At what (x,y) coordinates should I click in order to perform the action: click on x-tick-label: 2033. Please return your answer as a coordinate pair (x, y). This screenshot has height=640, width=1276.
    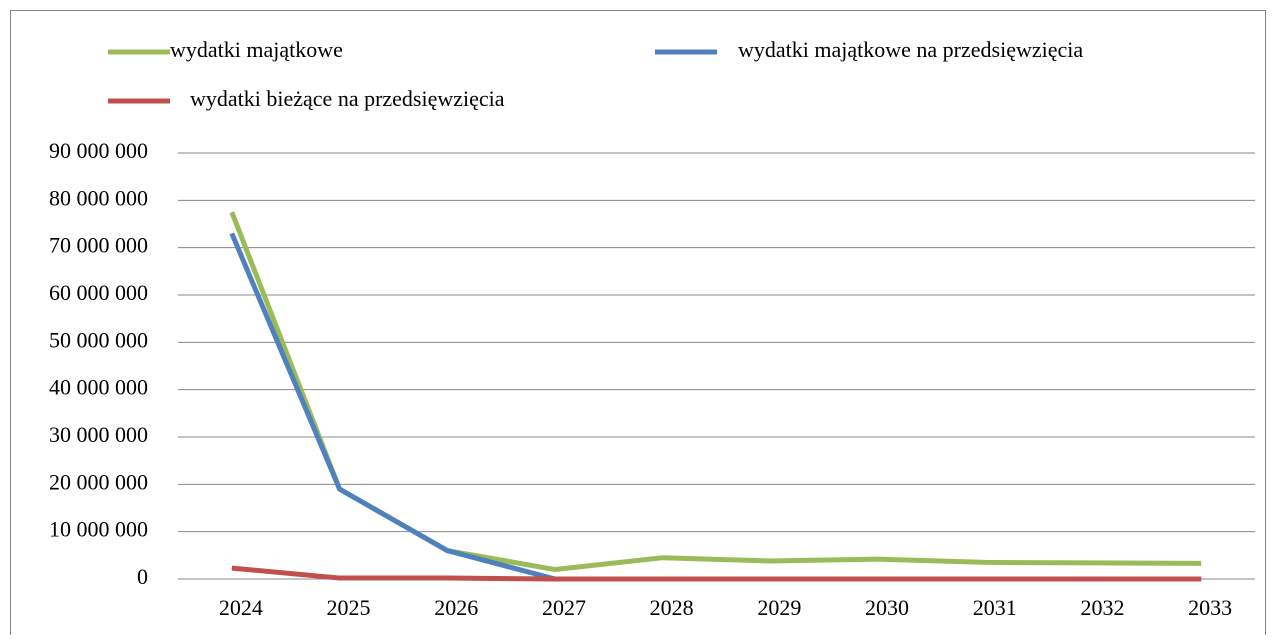
    Looking at the image, I should click on (1210, 607).